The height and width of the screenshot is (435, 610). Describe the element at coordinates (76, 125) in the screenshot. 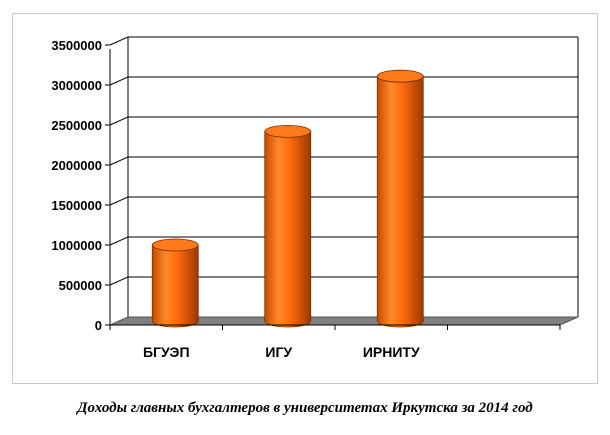

I see `y-tick-label: 2500000` at that location.